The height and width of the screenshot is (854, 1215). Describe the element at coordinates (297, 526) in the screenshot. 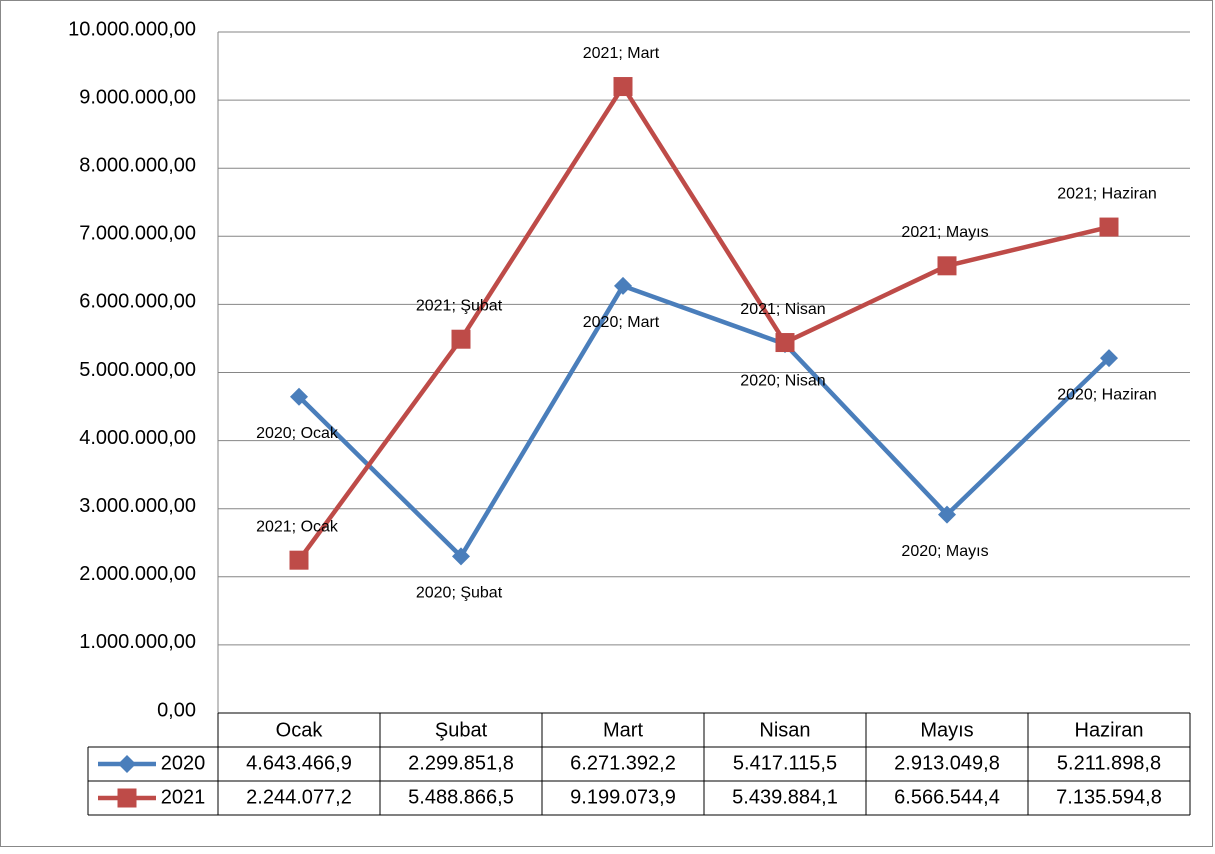

I see `data-label: 2021; Ocak` at that location.